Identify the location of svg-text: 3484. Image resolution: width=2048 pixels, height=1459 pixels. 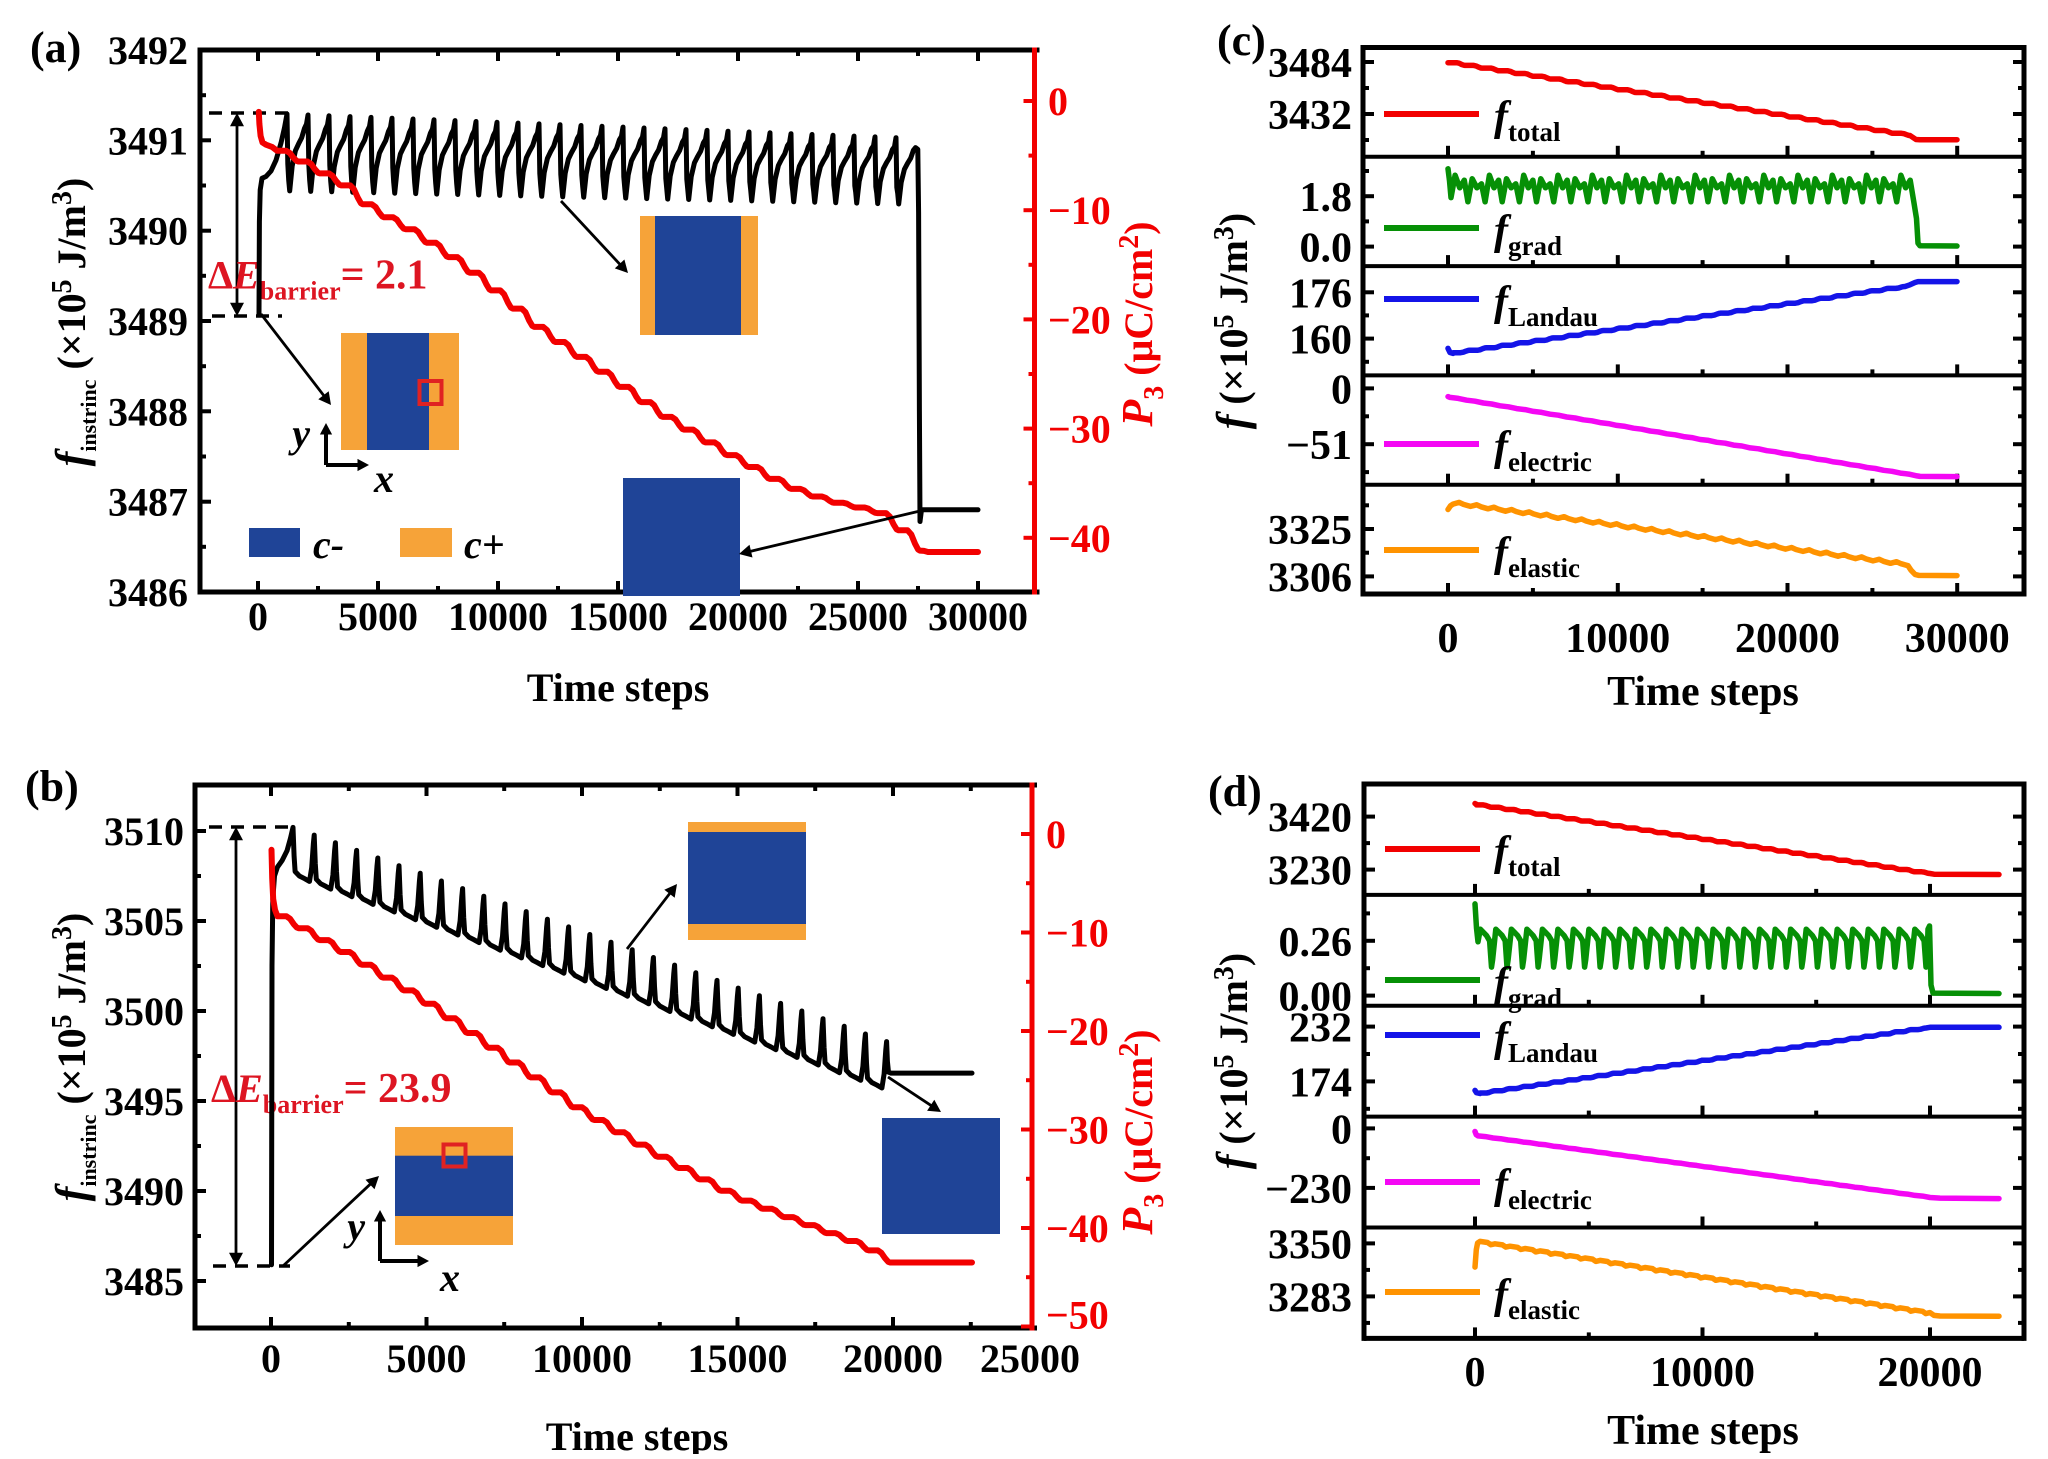
(1310, 64).